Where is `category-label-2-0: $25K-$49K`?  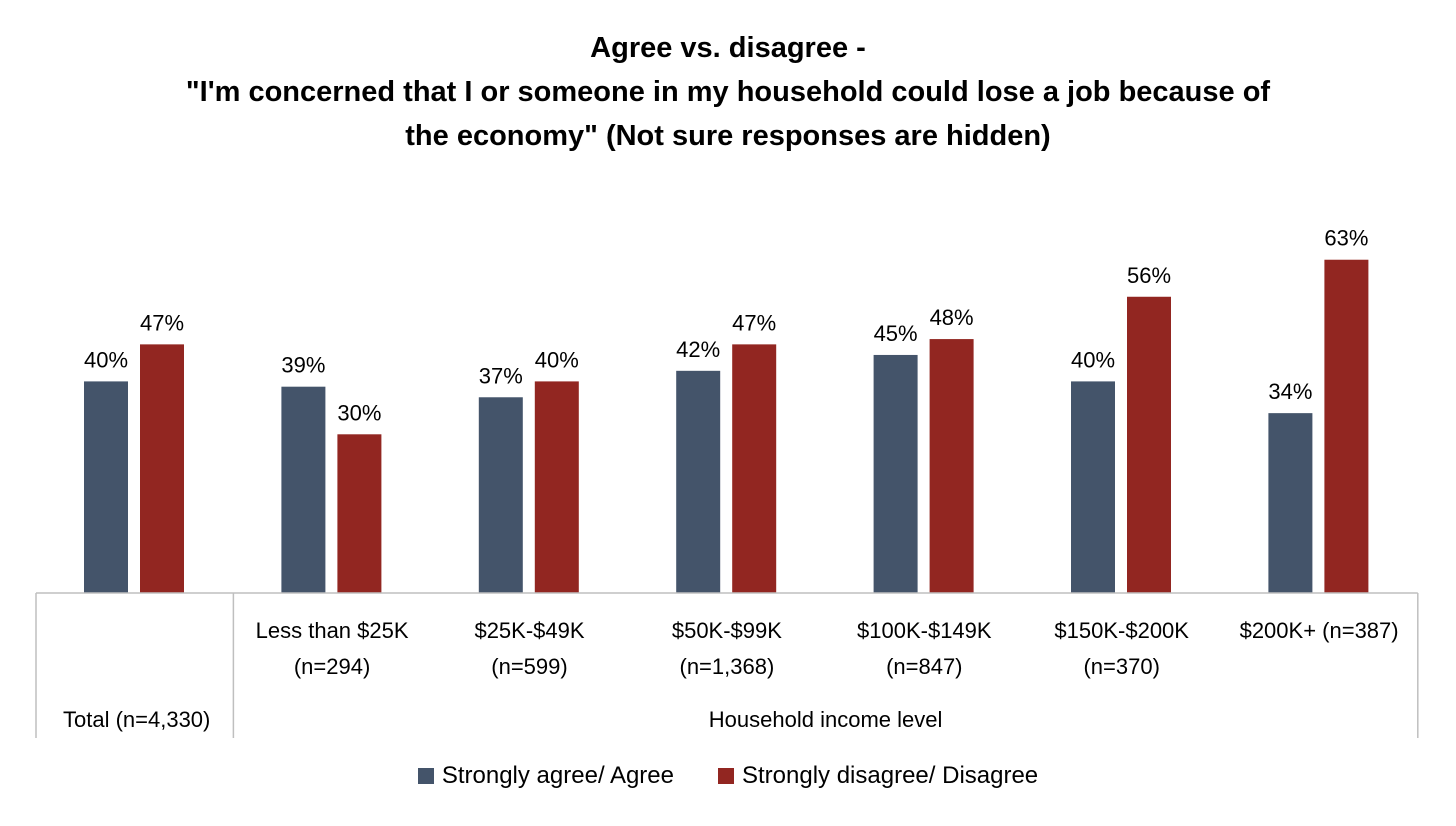
category-label-2-0: $25K-$49K is located at coordinates (529, 630).